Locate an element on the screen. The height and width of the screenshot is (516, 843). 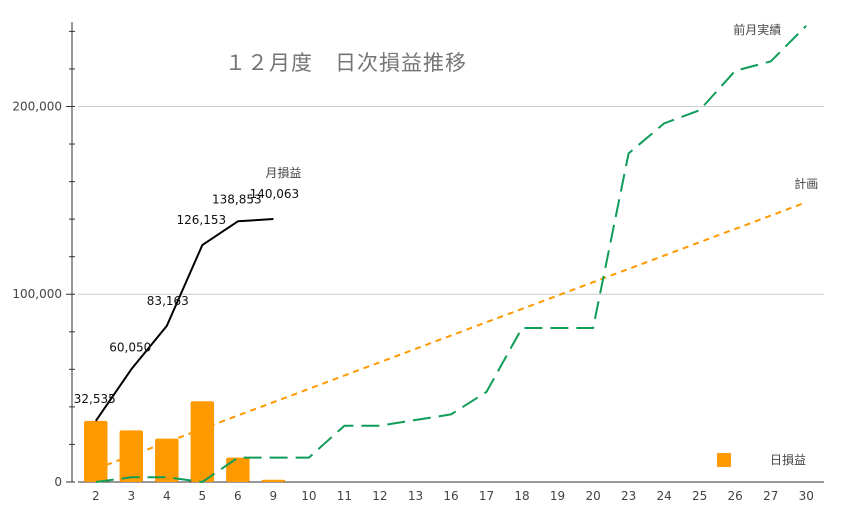
x-tick-label: 12 is located at coordinates (379, 496).